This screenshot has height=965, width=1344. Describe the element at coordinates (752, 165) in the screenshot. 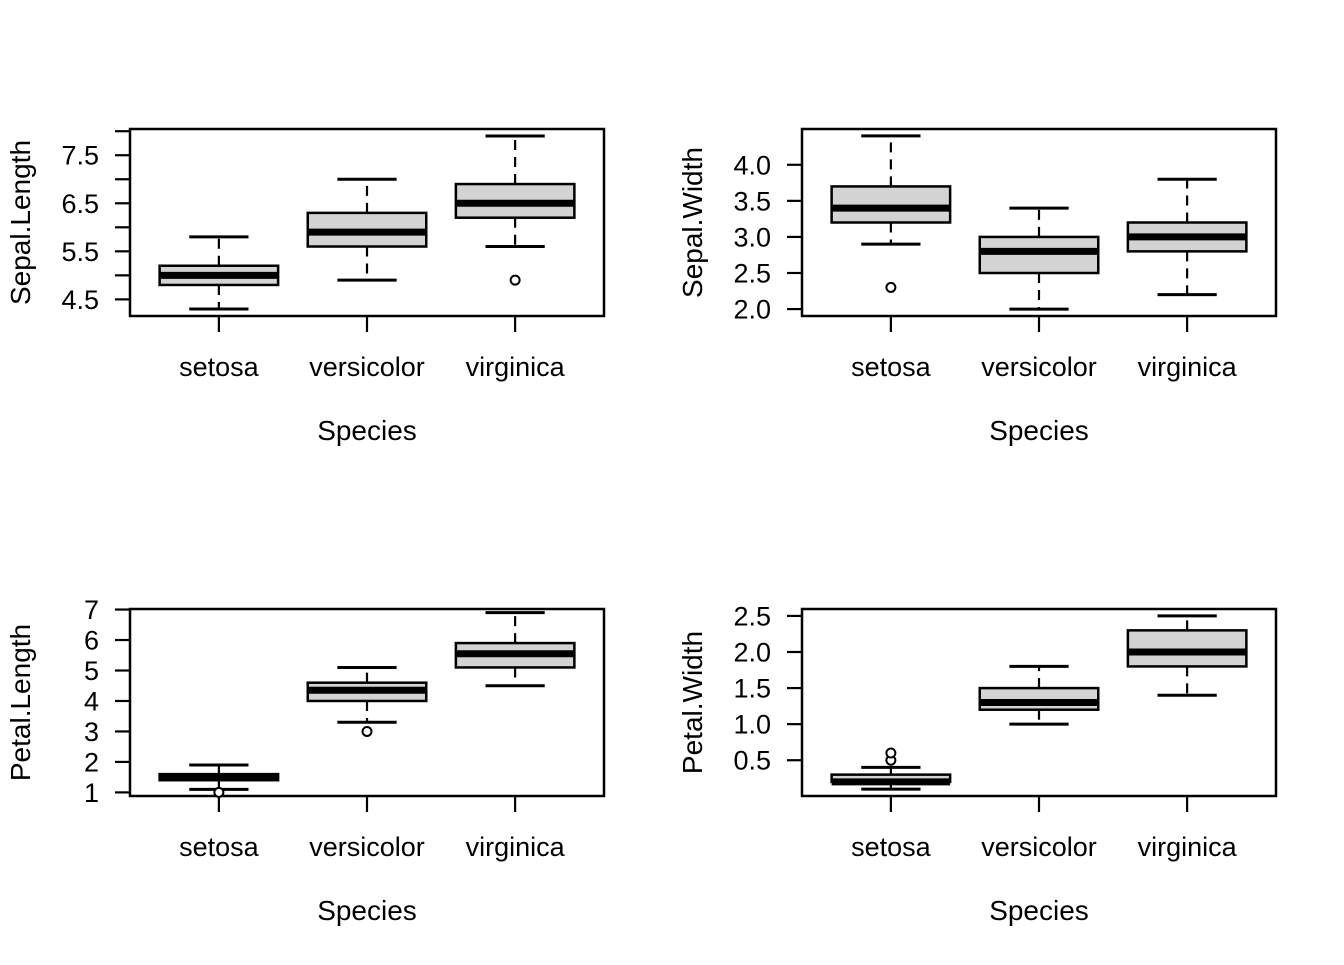

I see `y-tick-label: 4.0` at that location.